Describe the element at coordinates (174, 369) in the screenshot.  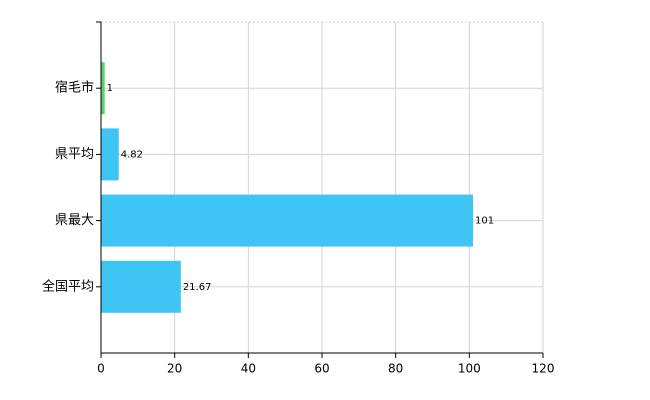
I see `x-tick-label: 20` at that location.